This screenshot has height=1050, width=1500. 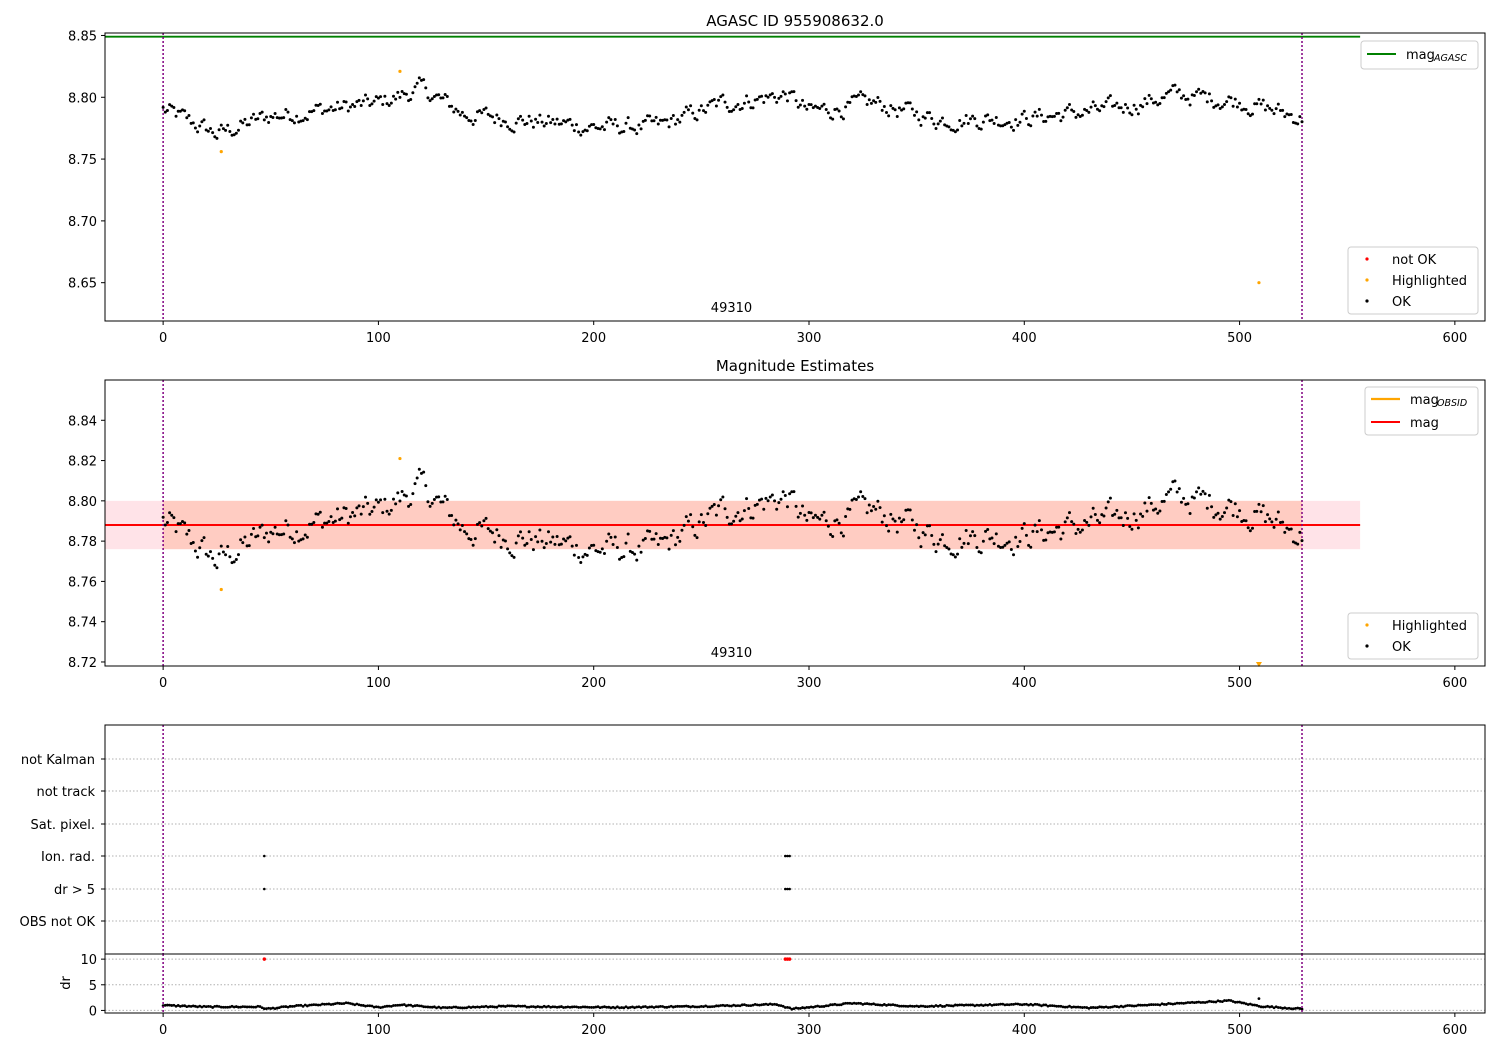 What do you see at coordinates (68, 857) in the screenshot?
I see `flag-label-3: Ion. rad.` at bounding box center [68, 857].